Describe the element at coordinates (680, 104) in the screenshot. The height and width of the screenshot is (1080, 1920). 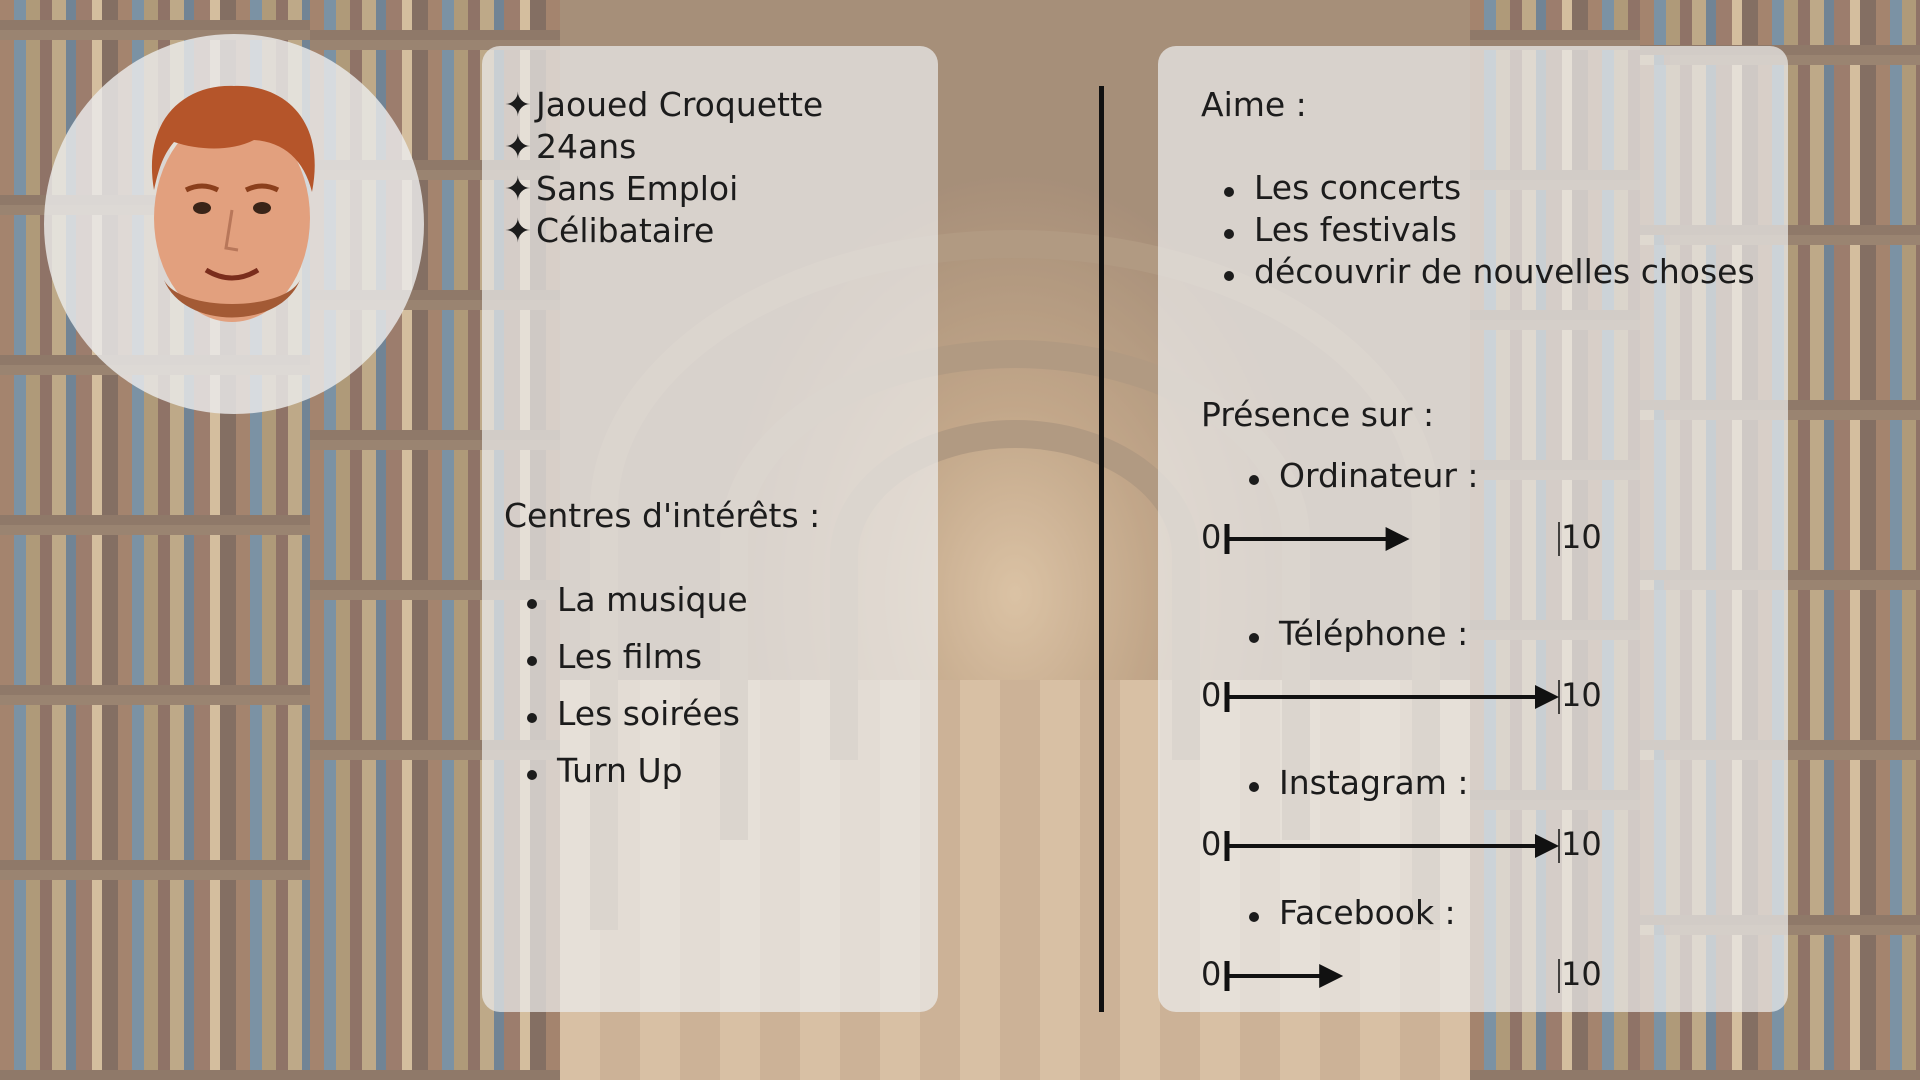
I see `name-text: Jaoued Croquette` at that location.